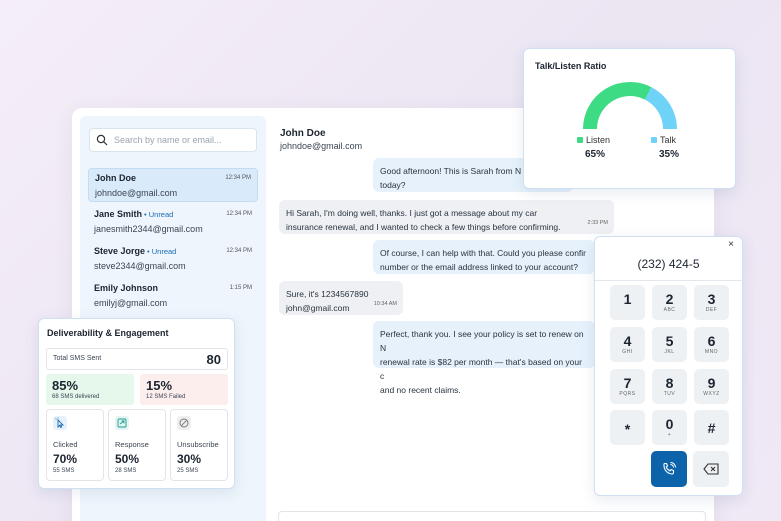  What do you see at coordinates (116, 178) in the screenshot?
I see `contact-name: John Doe` at bounding box center [116, 178].